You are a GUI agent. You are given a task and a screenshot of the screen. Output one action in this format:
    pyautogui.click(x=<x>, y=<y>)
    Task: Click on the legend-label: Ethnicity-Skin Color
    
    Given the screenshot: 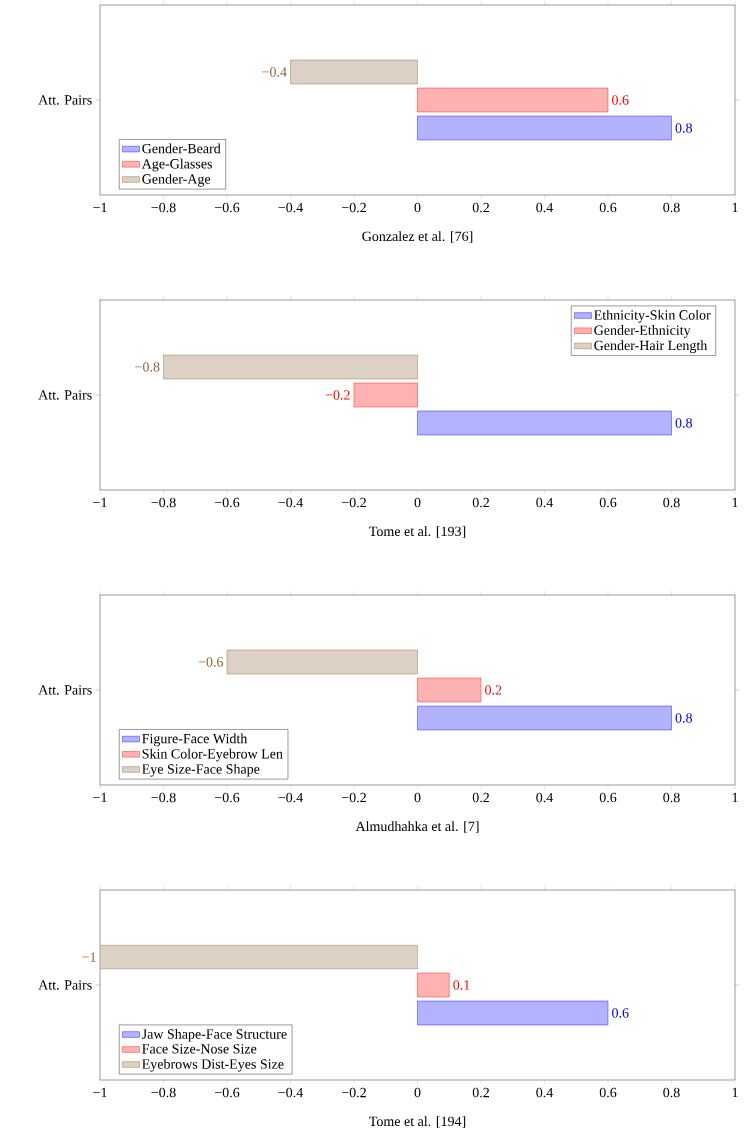 What is the action you would take?
    pyautogui.click(x=652, y=316)
    